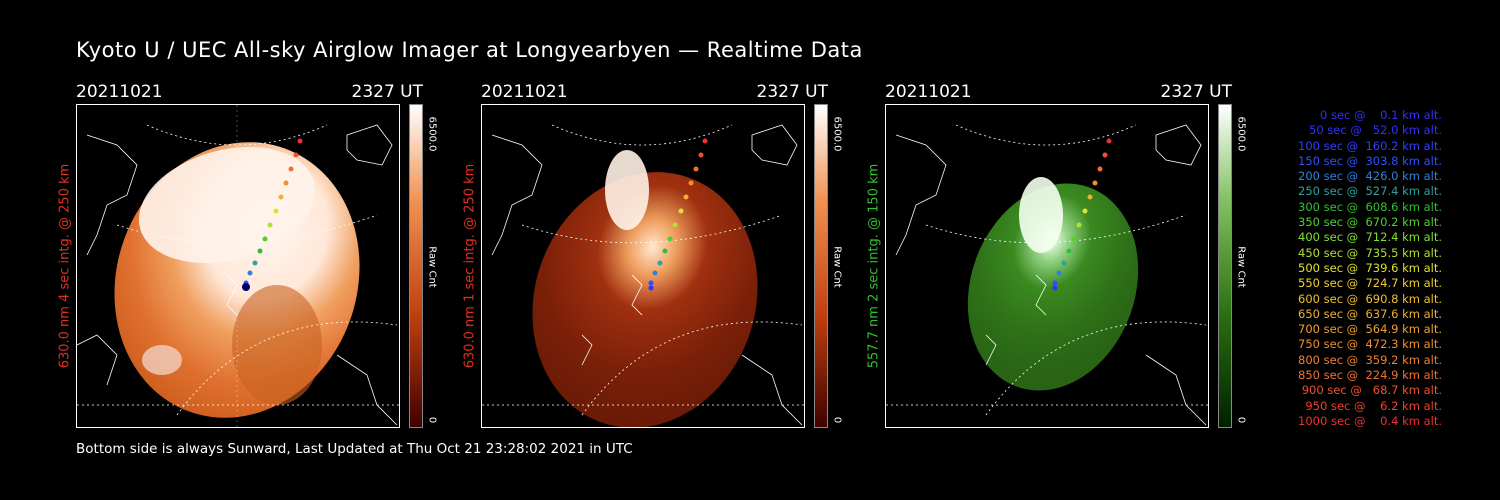 This screenshot has height=500, width=1500. What do you see at coordinates (1370, 313) in the screenshot?
I see `legend-item: 650 sec @ 637.6 km alt.` at bounding box center [1370, 313].